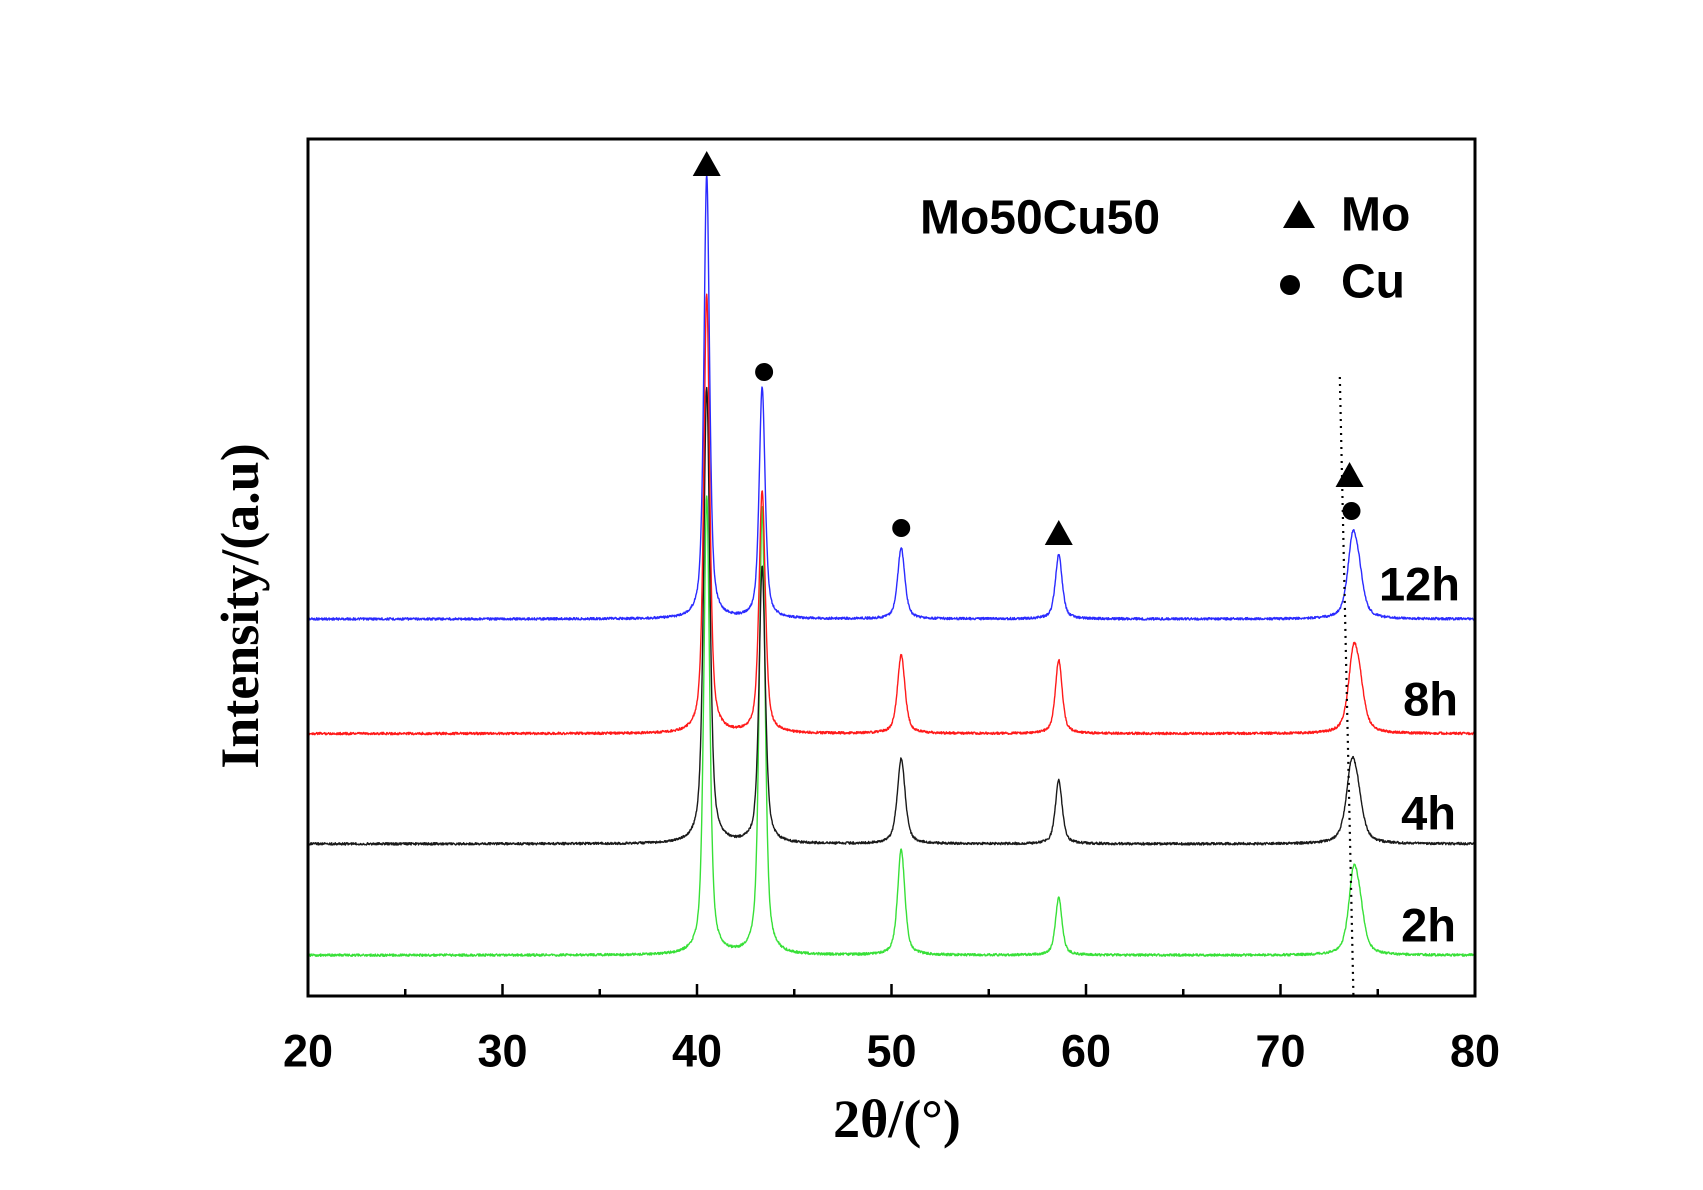 The image size is (1703, 1190). Describe the element at coordinates (240, 606) in the screenshot. I see `y-axis-title: Intensity/(a.u)` at that location.